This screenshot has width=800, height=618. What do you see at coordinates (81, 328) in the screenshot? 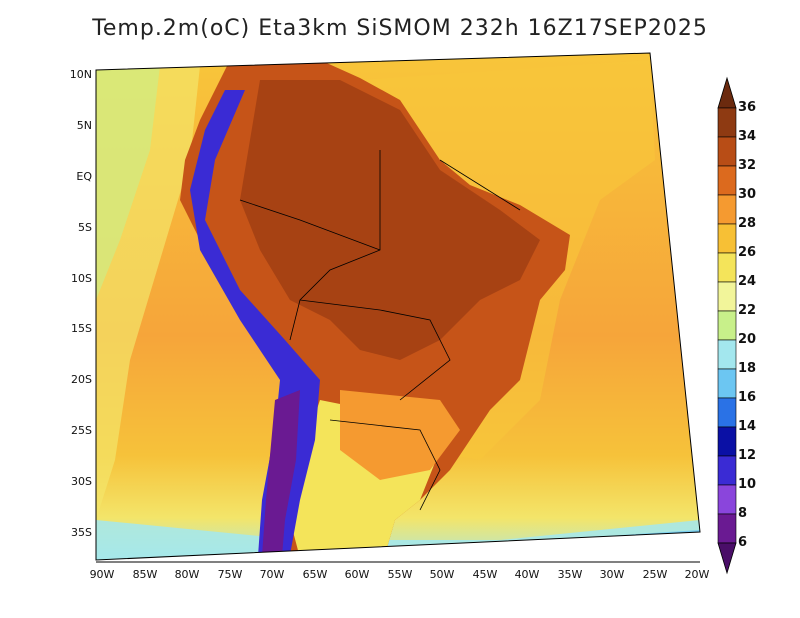
I see `lat-label: 15S` at bounding box center [81, 328].